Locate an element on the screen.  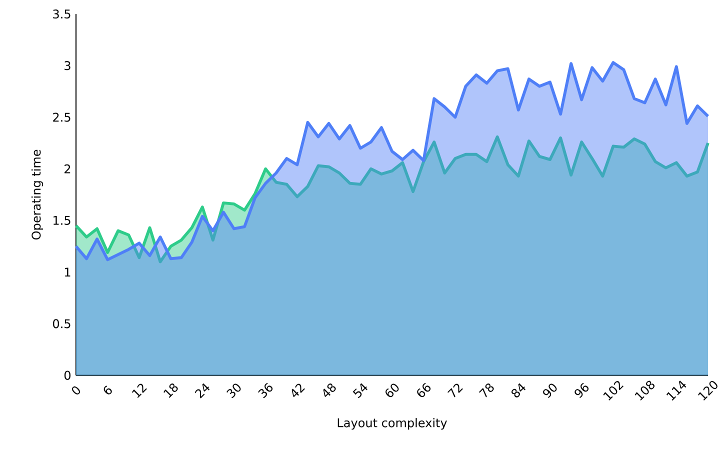
x-axis-title: Layout complexity is located at coordinates (392, 424).